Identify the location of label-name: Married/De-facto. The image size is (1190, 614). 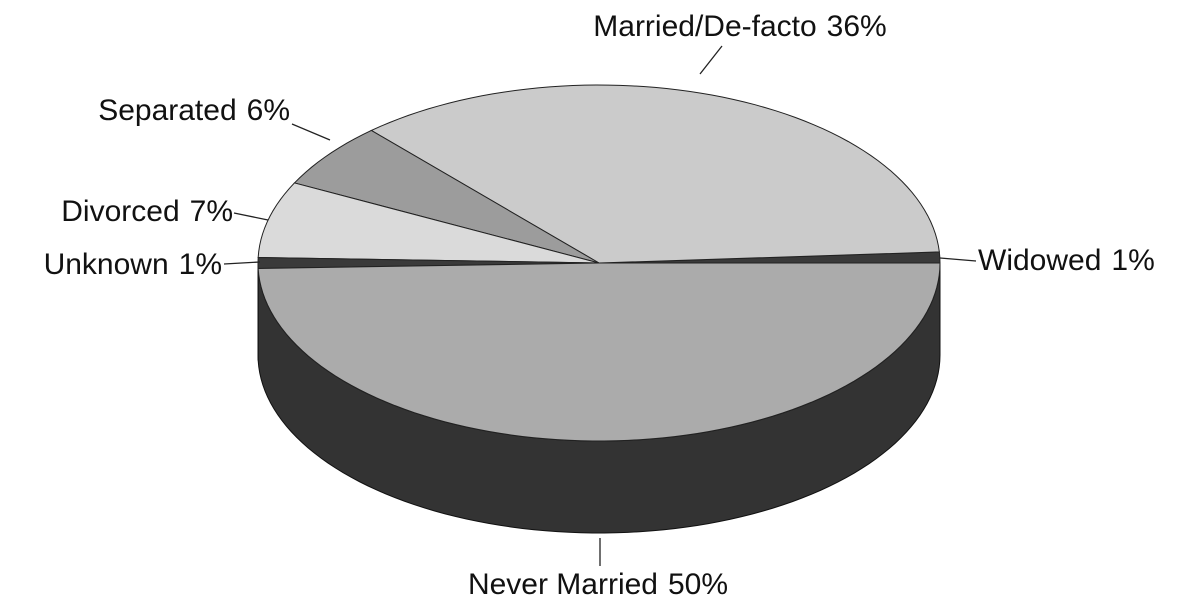
(704, 26).